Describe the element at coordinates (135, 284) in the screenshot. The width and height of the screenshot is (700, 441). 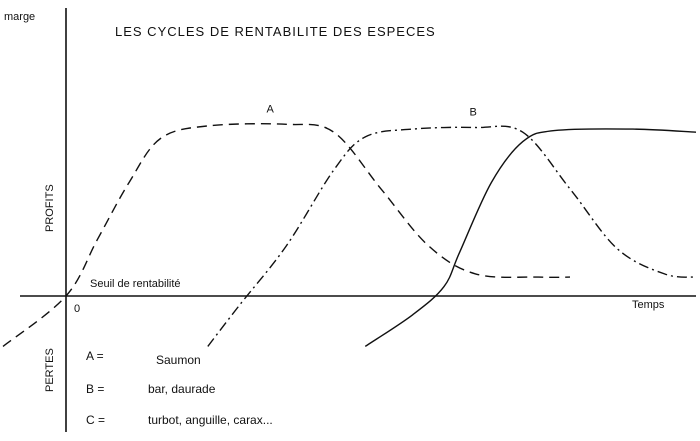
I see `threshold-label: Seuil de rentabilité` at that location.